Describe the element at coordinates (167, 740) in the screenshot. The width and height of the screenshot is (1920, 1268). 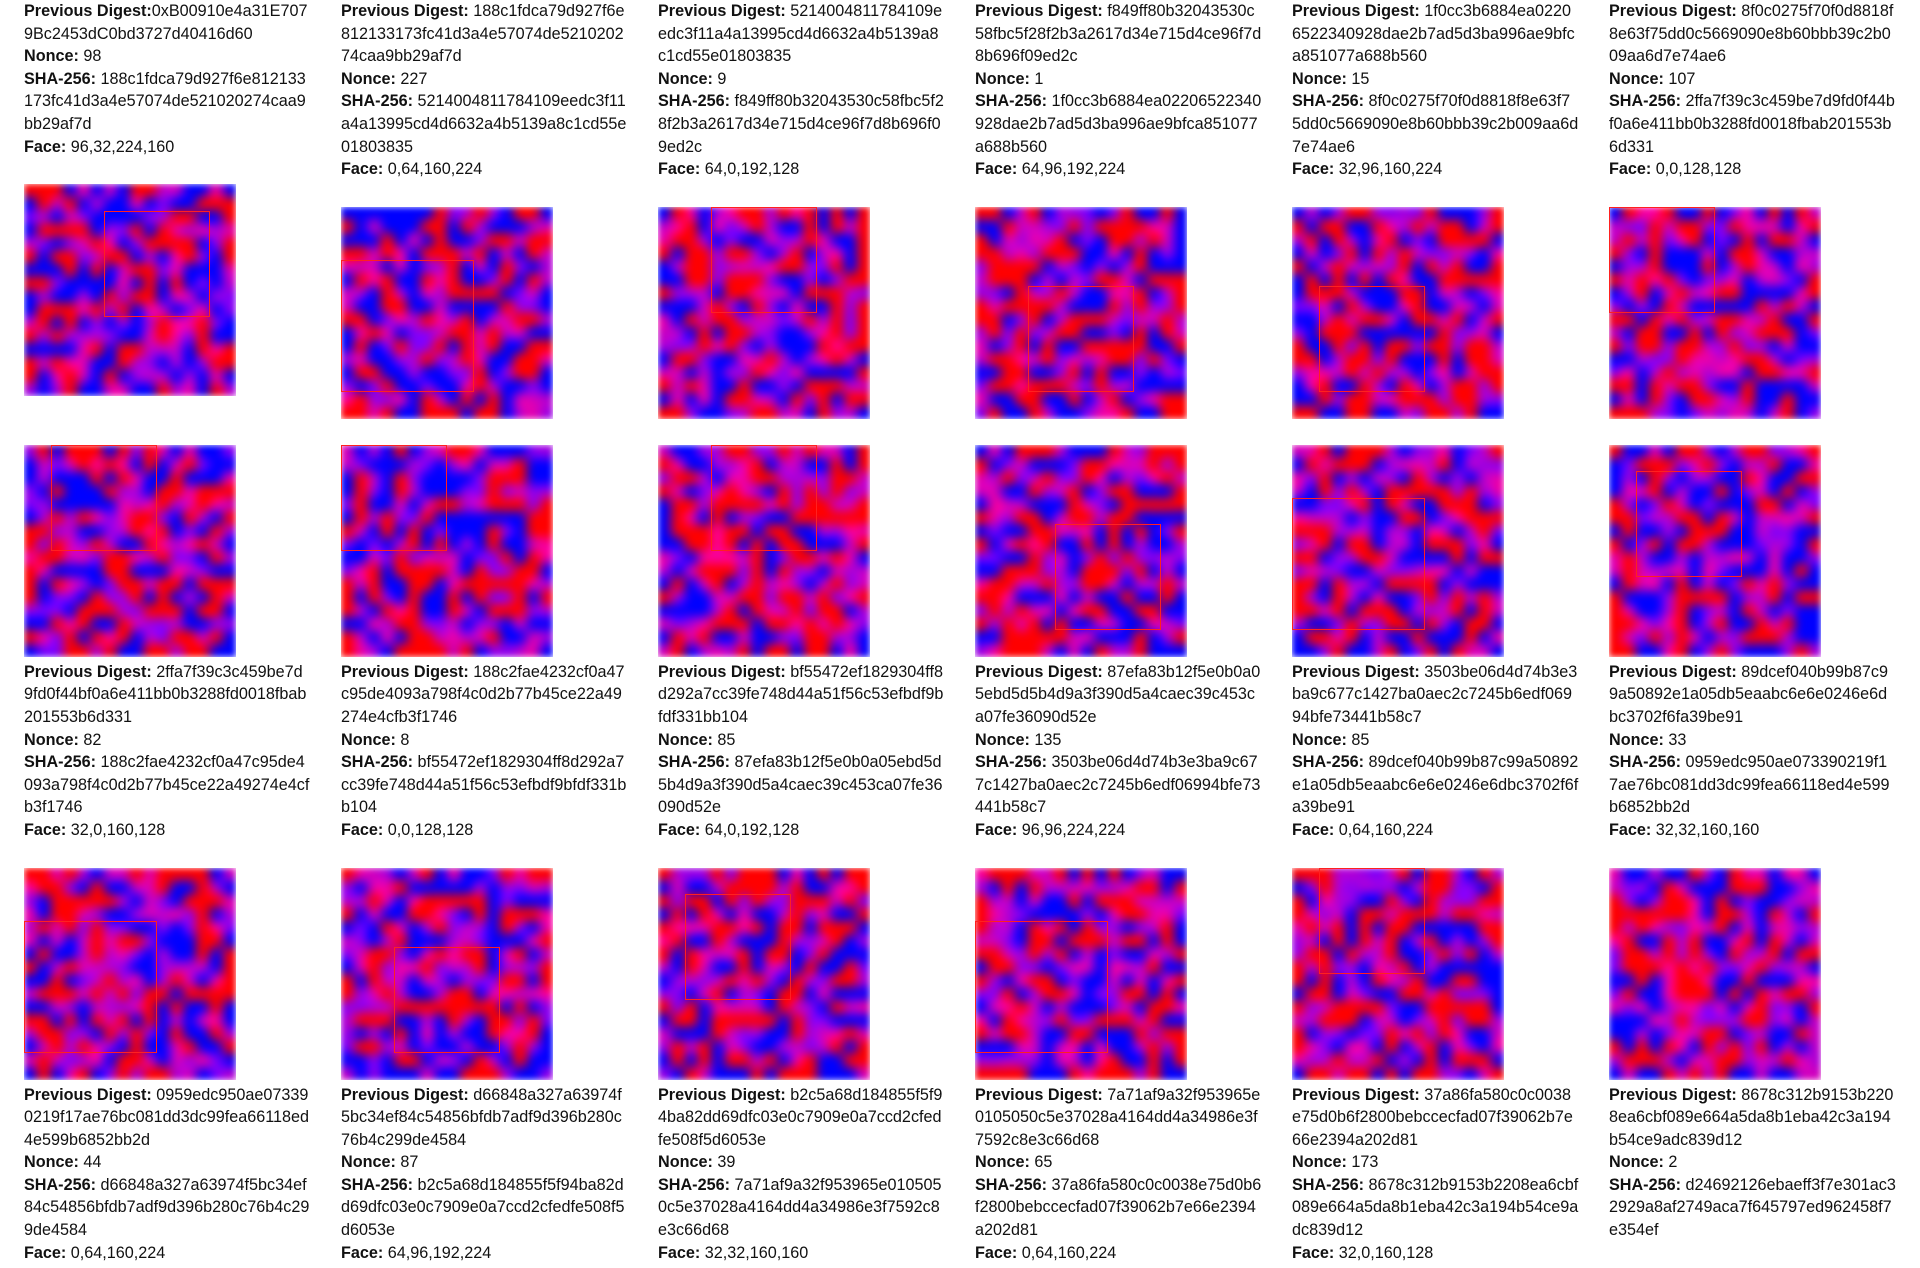
I see `nonce-row: Nonce: 82` at that location.